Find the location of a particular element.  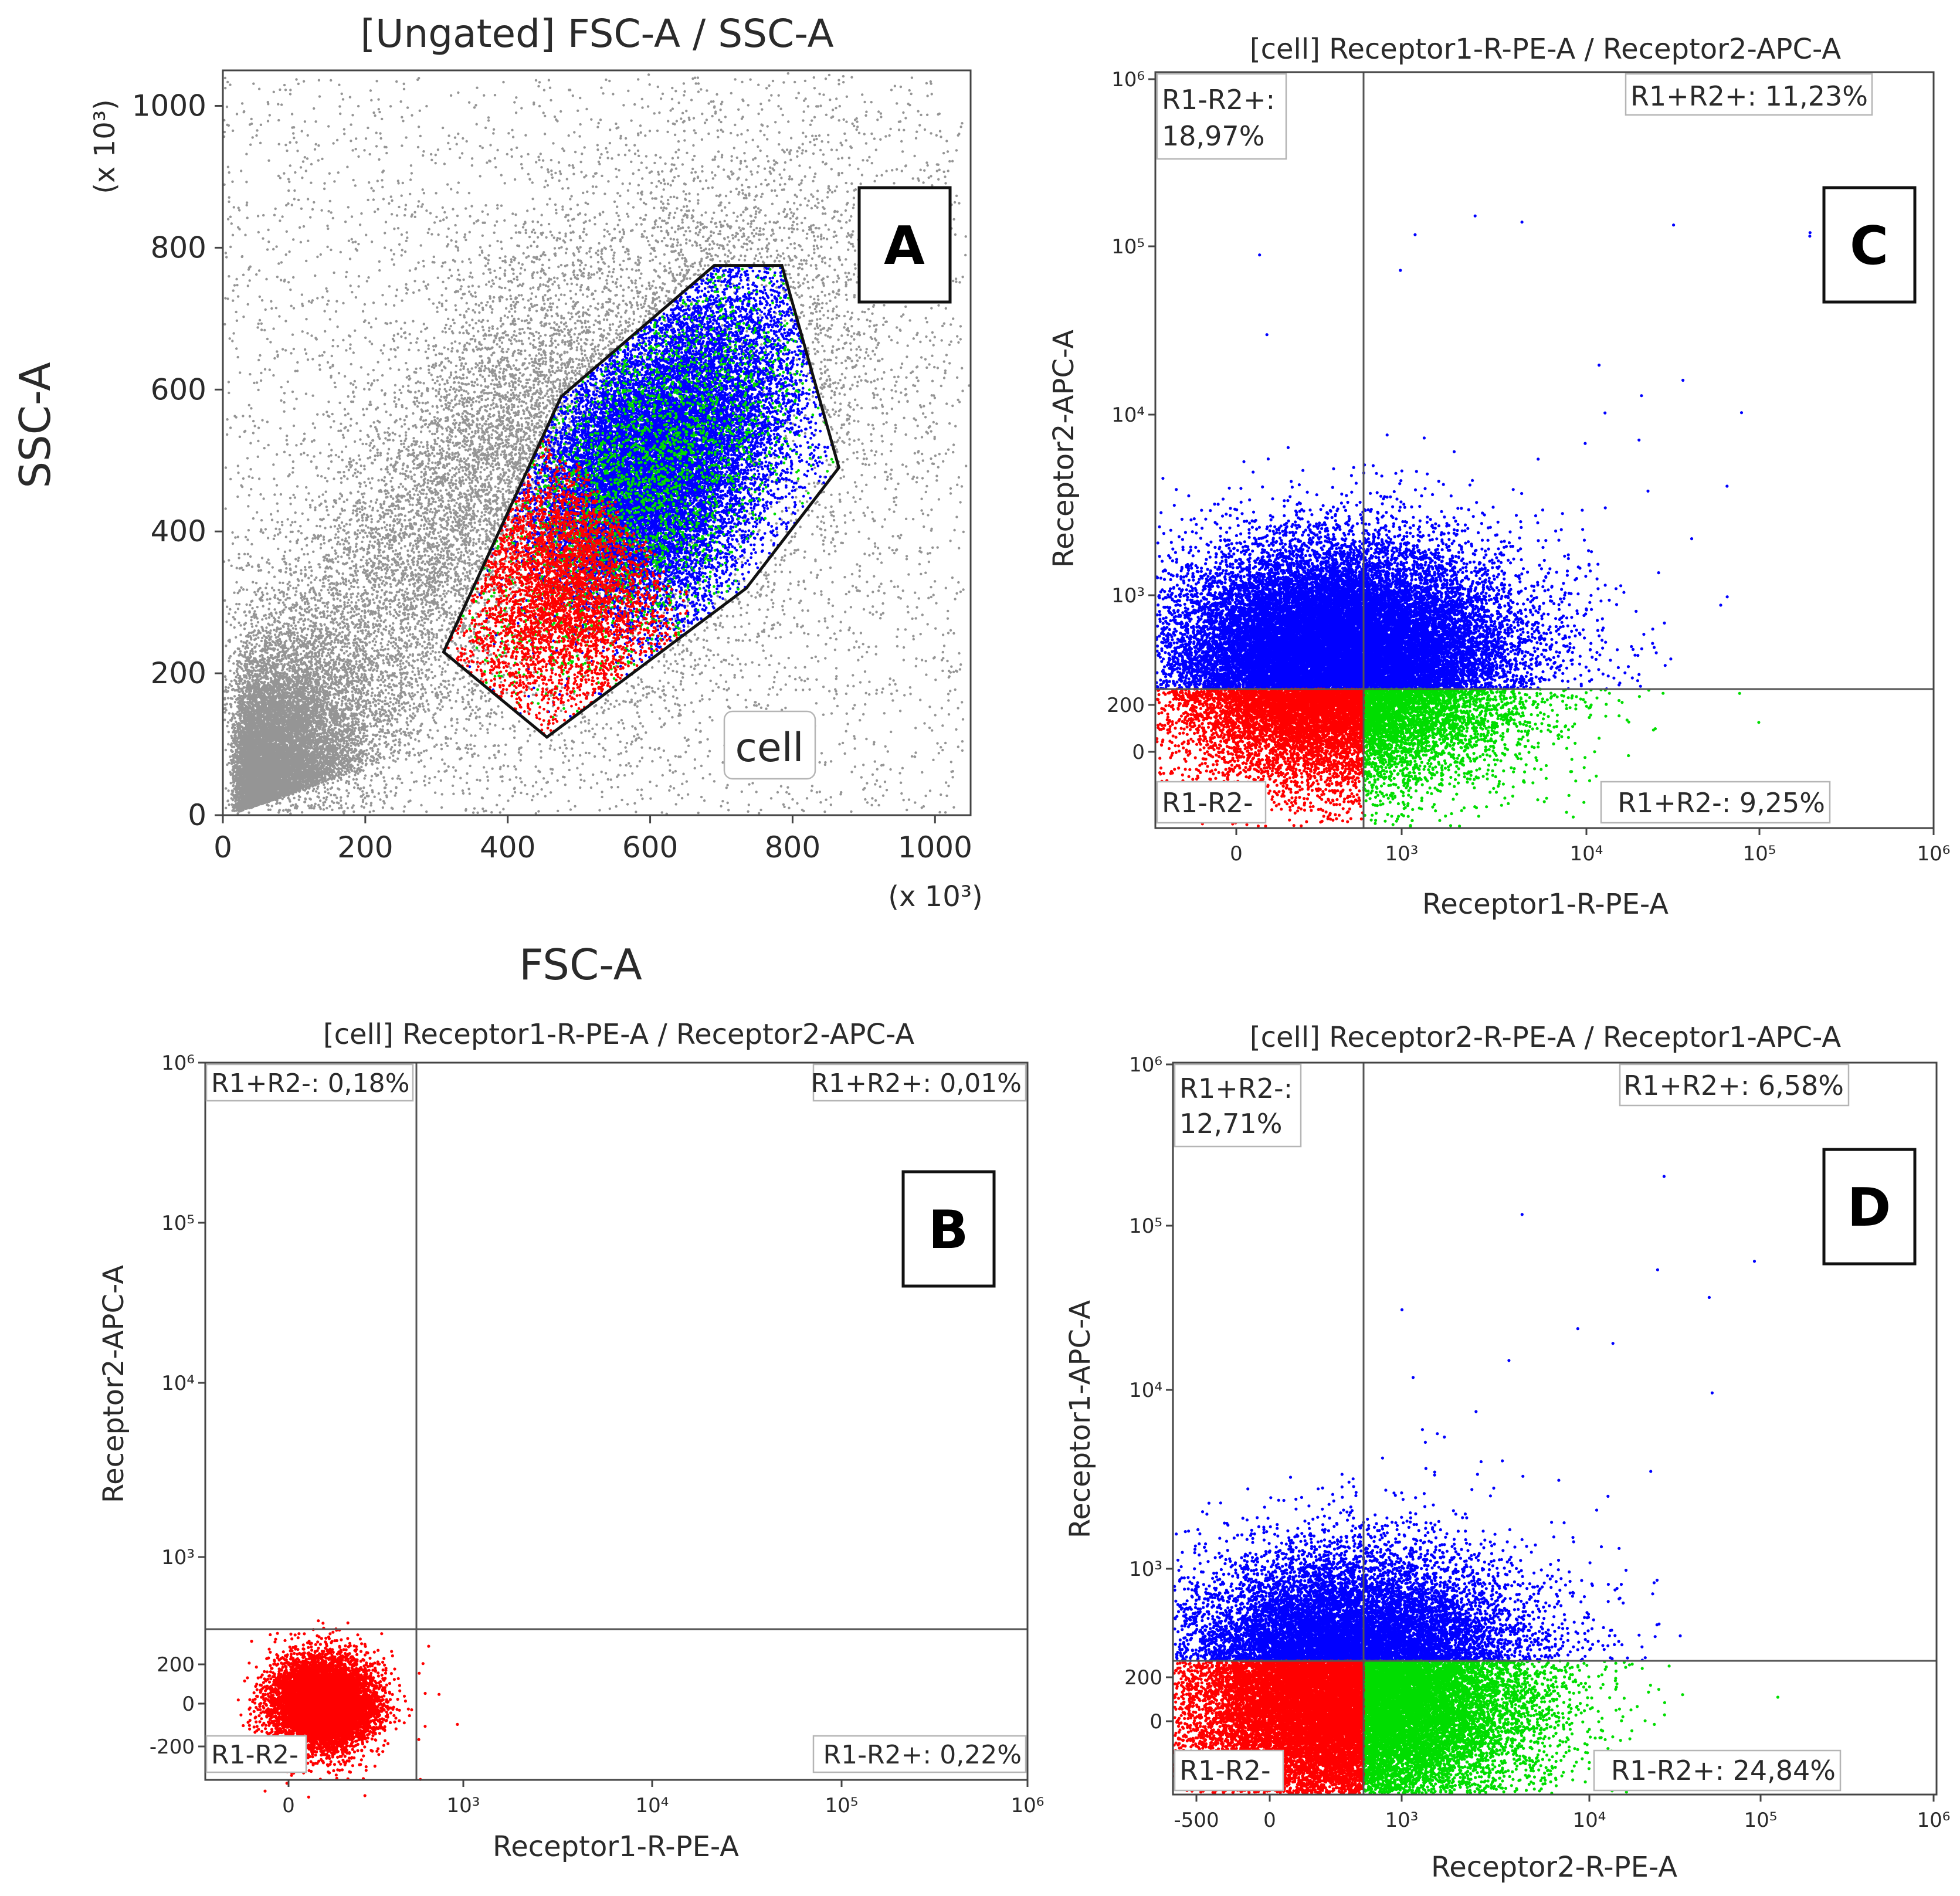

panel-d-q-top-right-box is located at coordinates (1734, 1085).